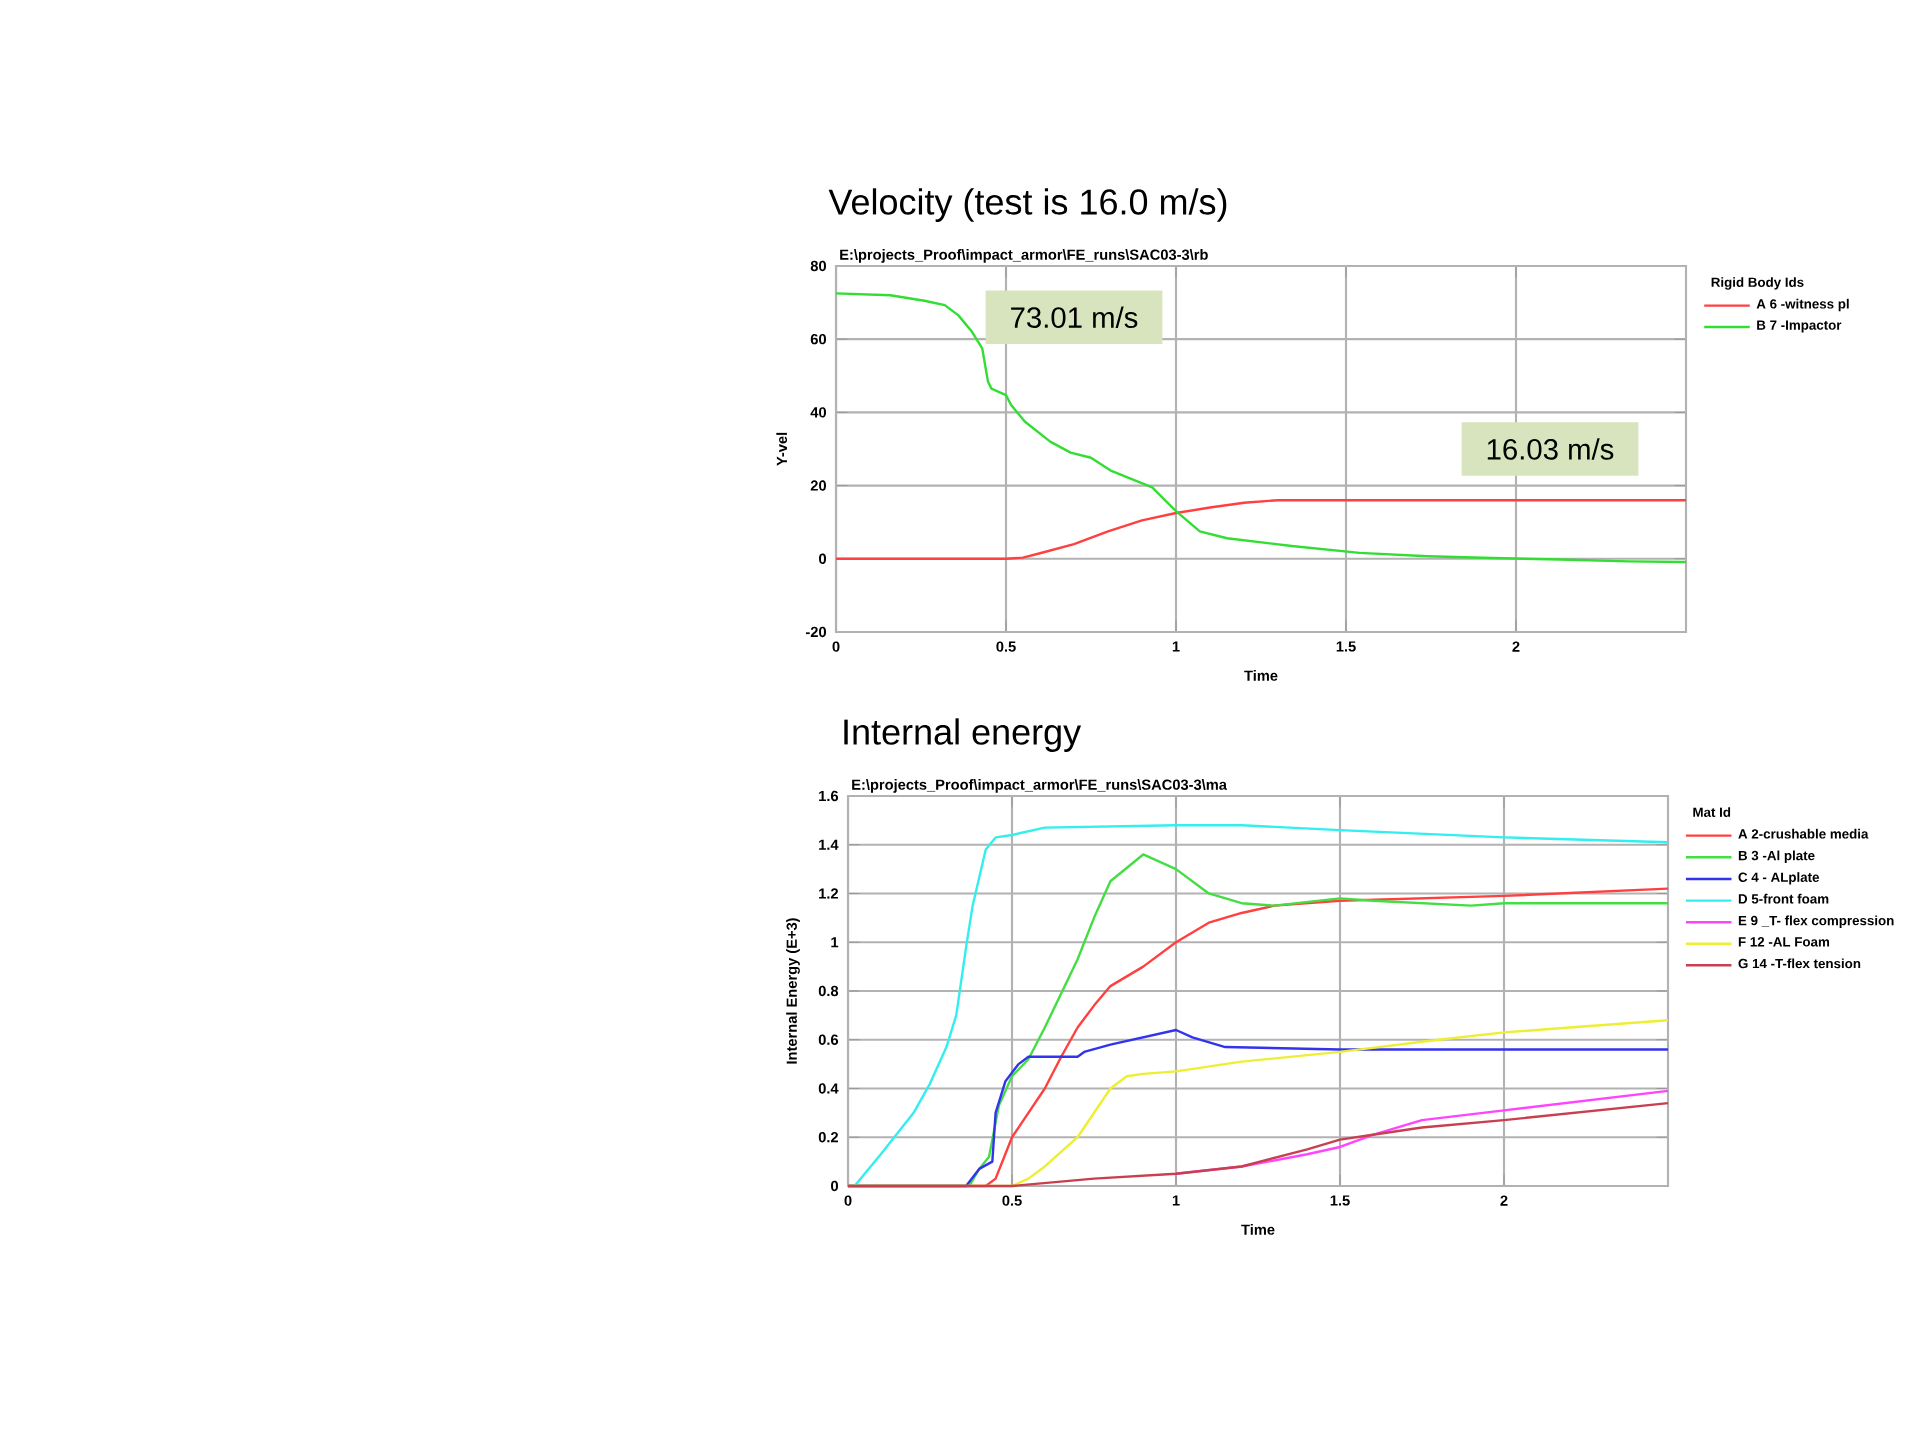 This screenshot has width=1920, height=1440. What do you see at coordinates (1027, 205) in the screenshot?
I see `chart-title: Velocity (test is 16.0 m/s)` at bounding box center [1027, 205].